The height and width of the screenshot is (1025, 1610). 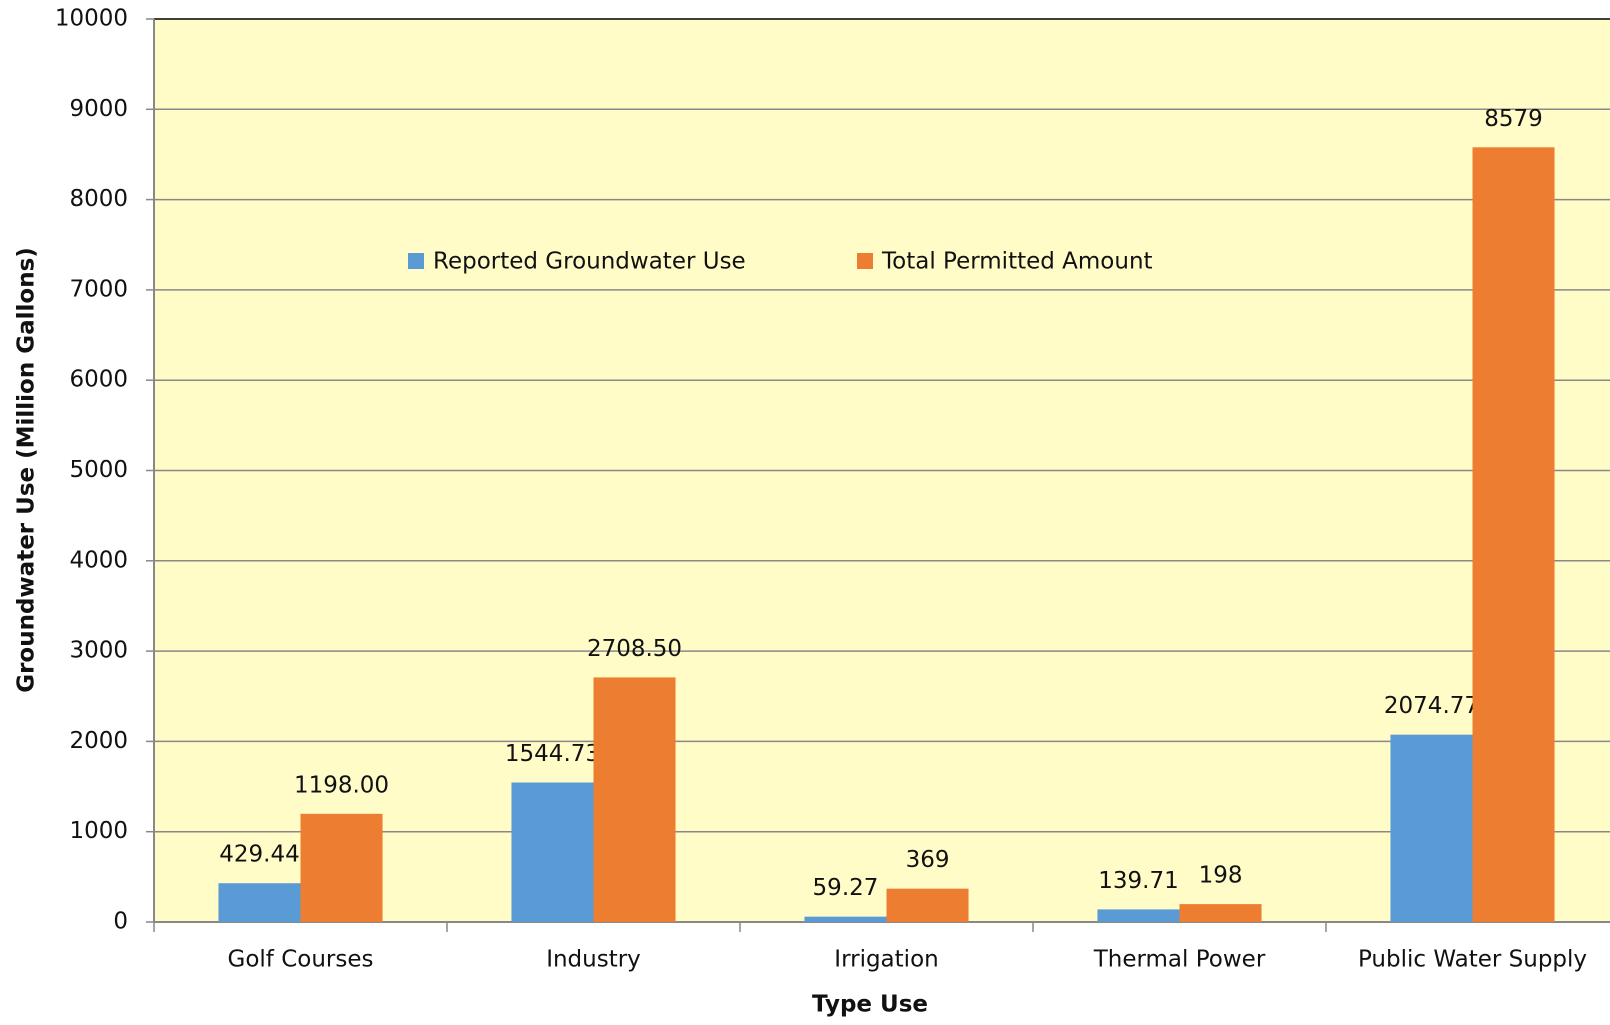 I want to click on y-tick-label: 3000, so click(x=98, y=651).